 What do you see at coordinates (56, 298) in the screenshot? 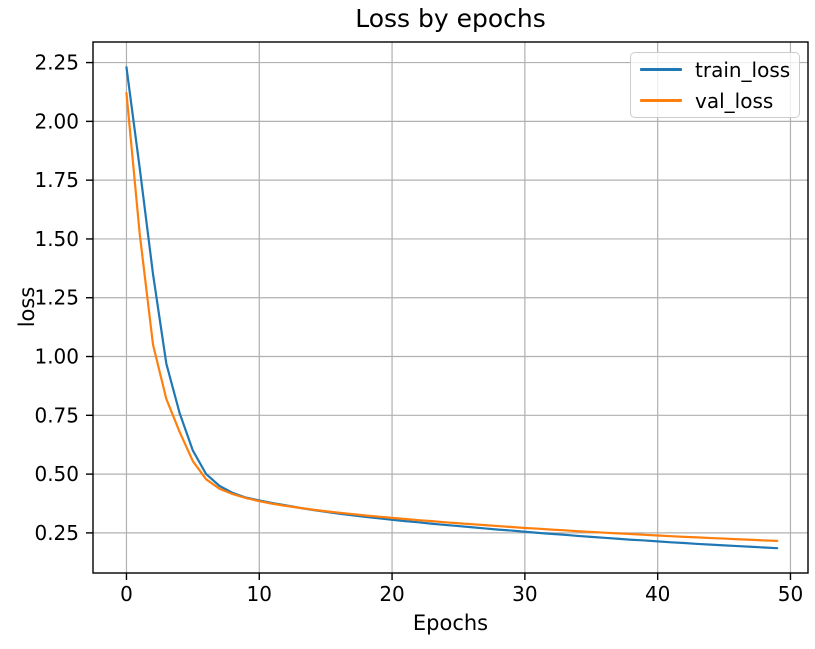
I see `y-tick-label: 1.25` at bounding box center [56, 298].